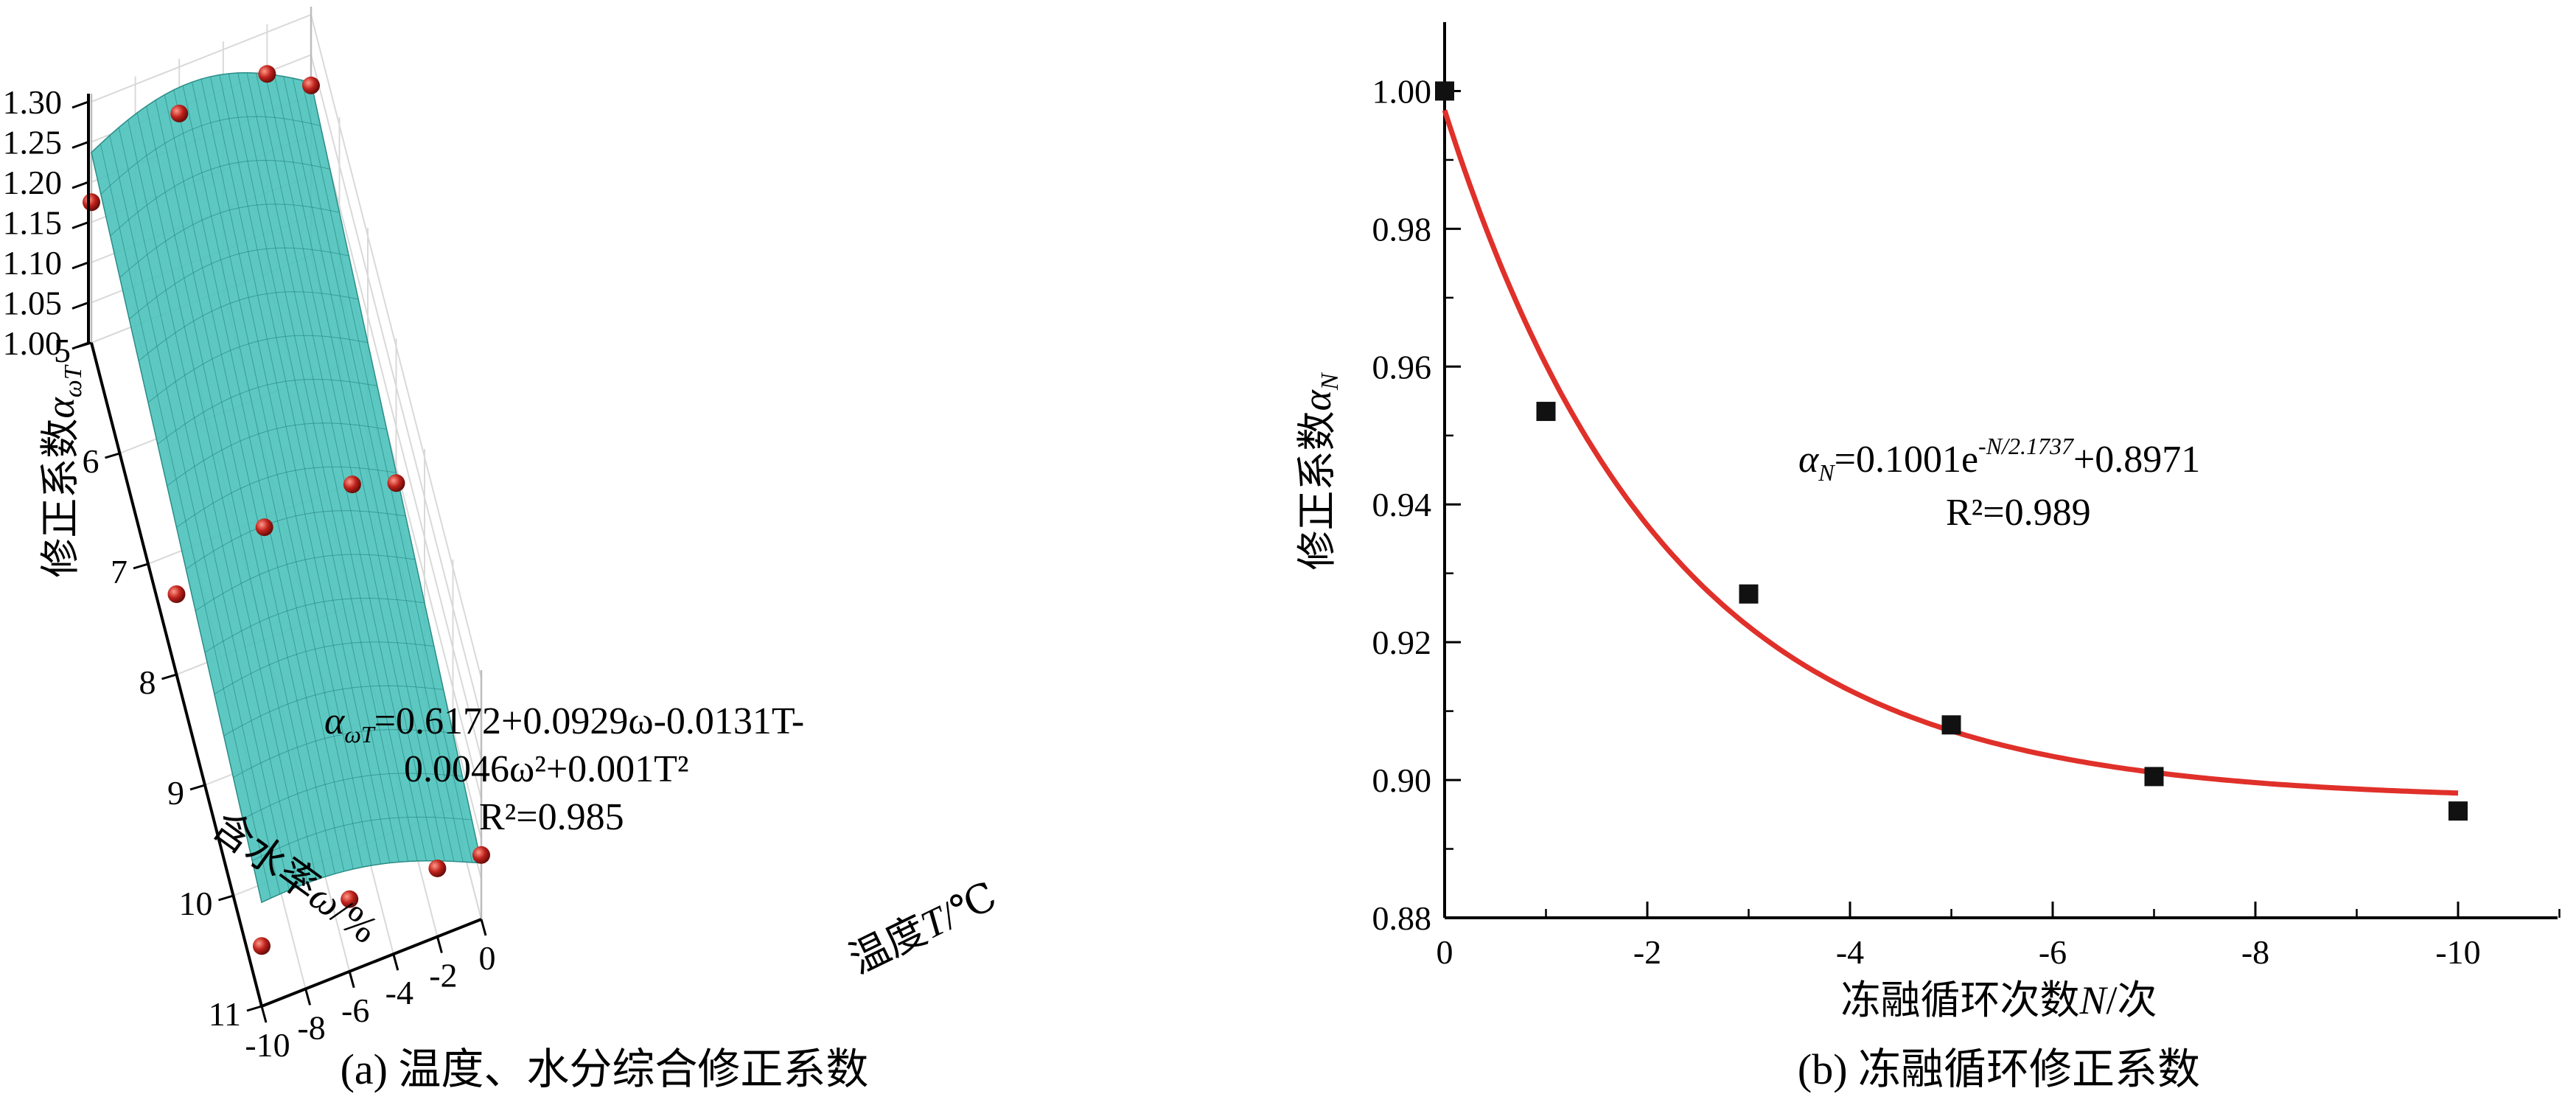 This screenshot has height=1108, width=2576. I want to click on z-tick-label: 1.15, so click(33, 223).